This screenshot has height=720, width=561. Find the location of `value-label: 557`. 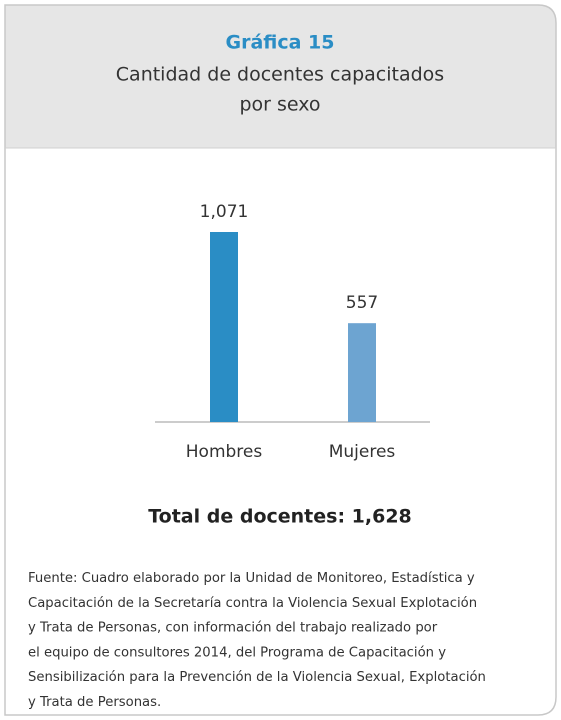

value-label: 557 is located at coordinates (362, 303).